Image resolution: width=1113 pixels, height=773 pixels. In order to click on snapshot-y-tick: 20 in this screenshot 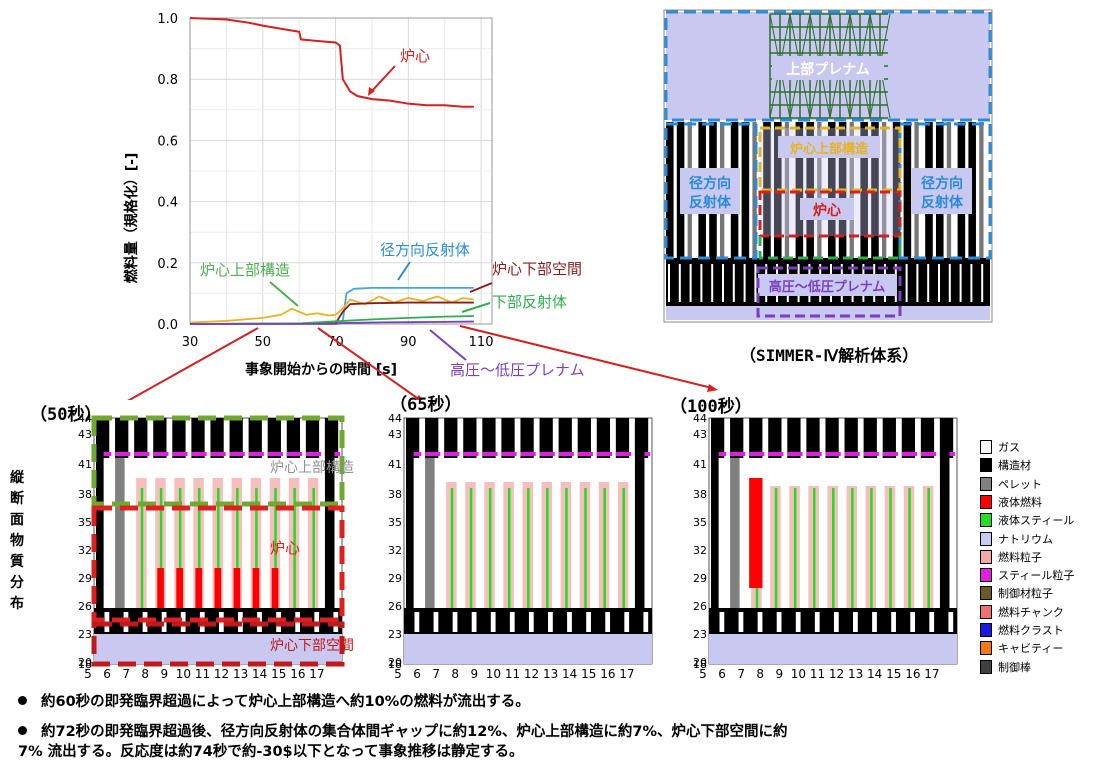, I will do `click(85, 662)`.